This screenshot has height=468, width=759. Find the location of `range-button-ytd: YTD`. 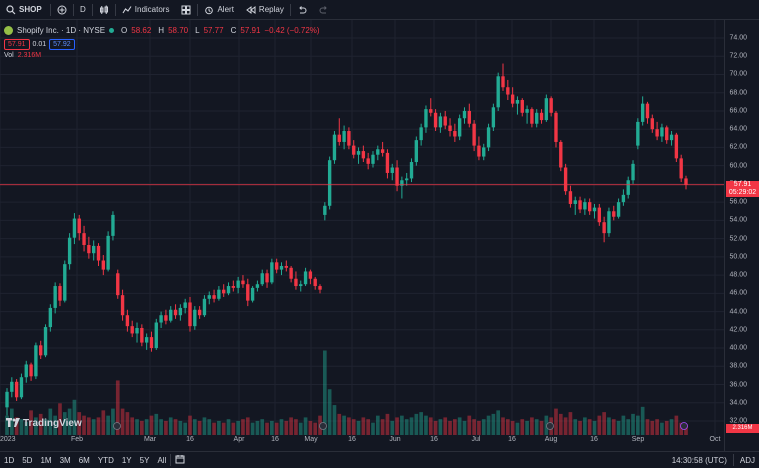

range-button-ytd: YTD is located at coordinates (105, 460).